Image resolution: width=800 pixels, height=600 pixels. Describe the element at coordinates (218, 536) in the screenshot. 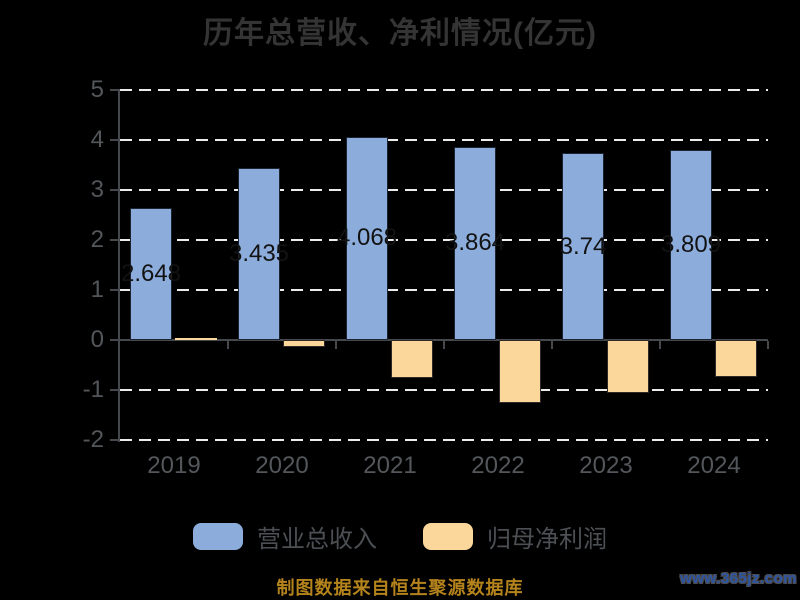

I see `revenue-swatch-icon` at that location.